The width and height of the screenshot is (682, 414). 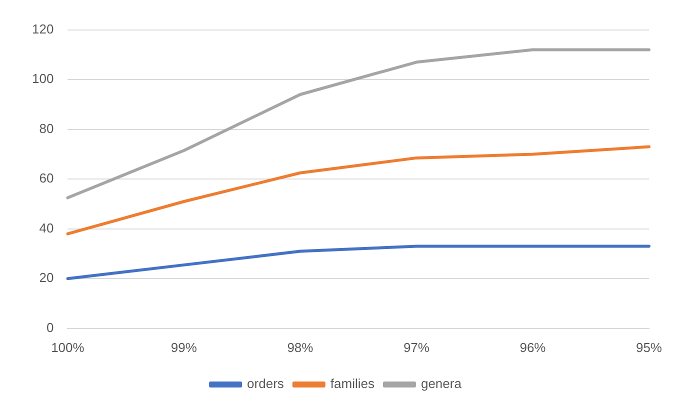 I want to click on y-tick-label: 60, so click(x=46, y=178).